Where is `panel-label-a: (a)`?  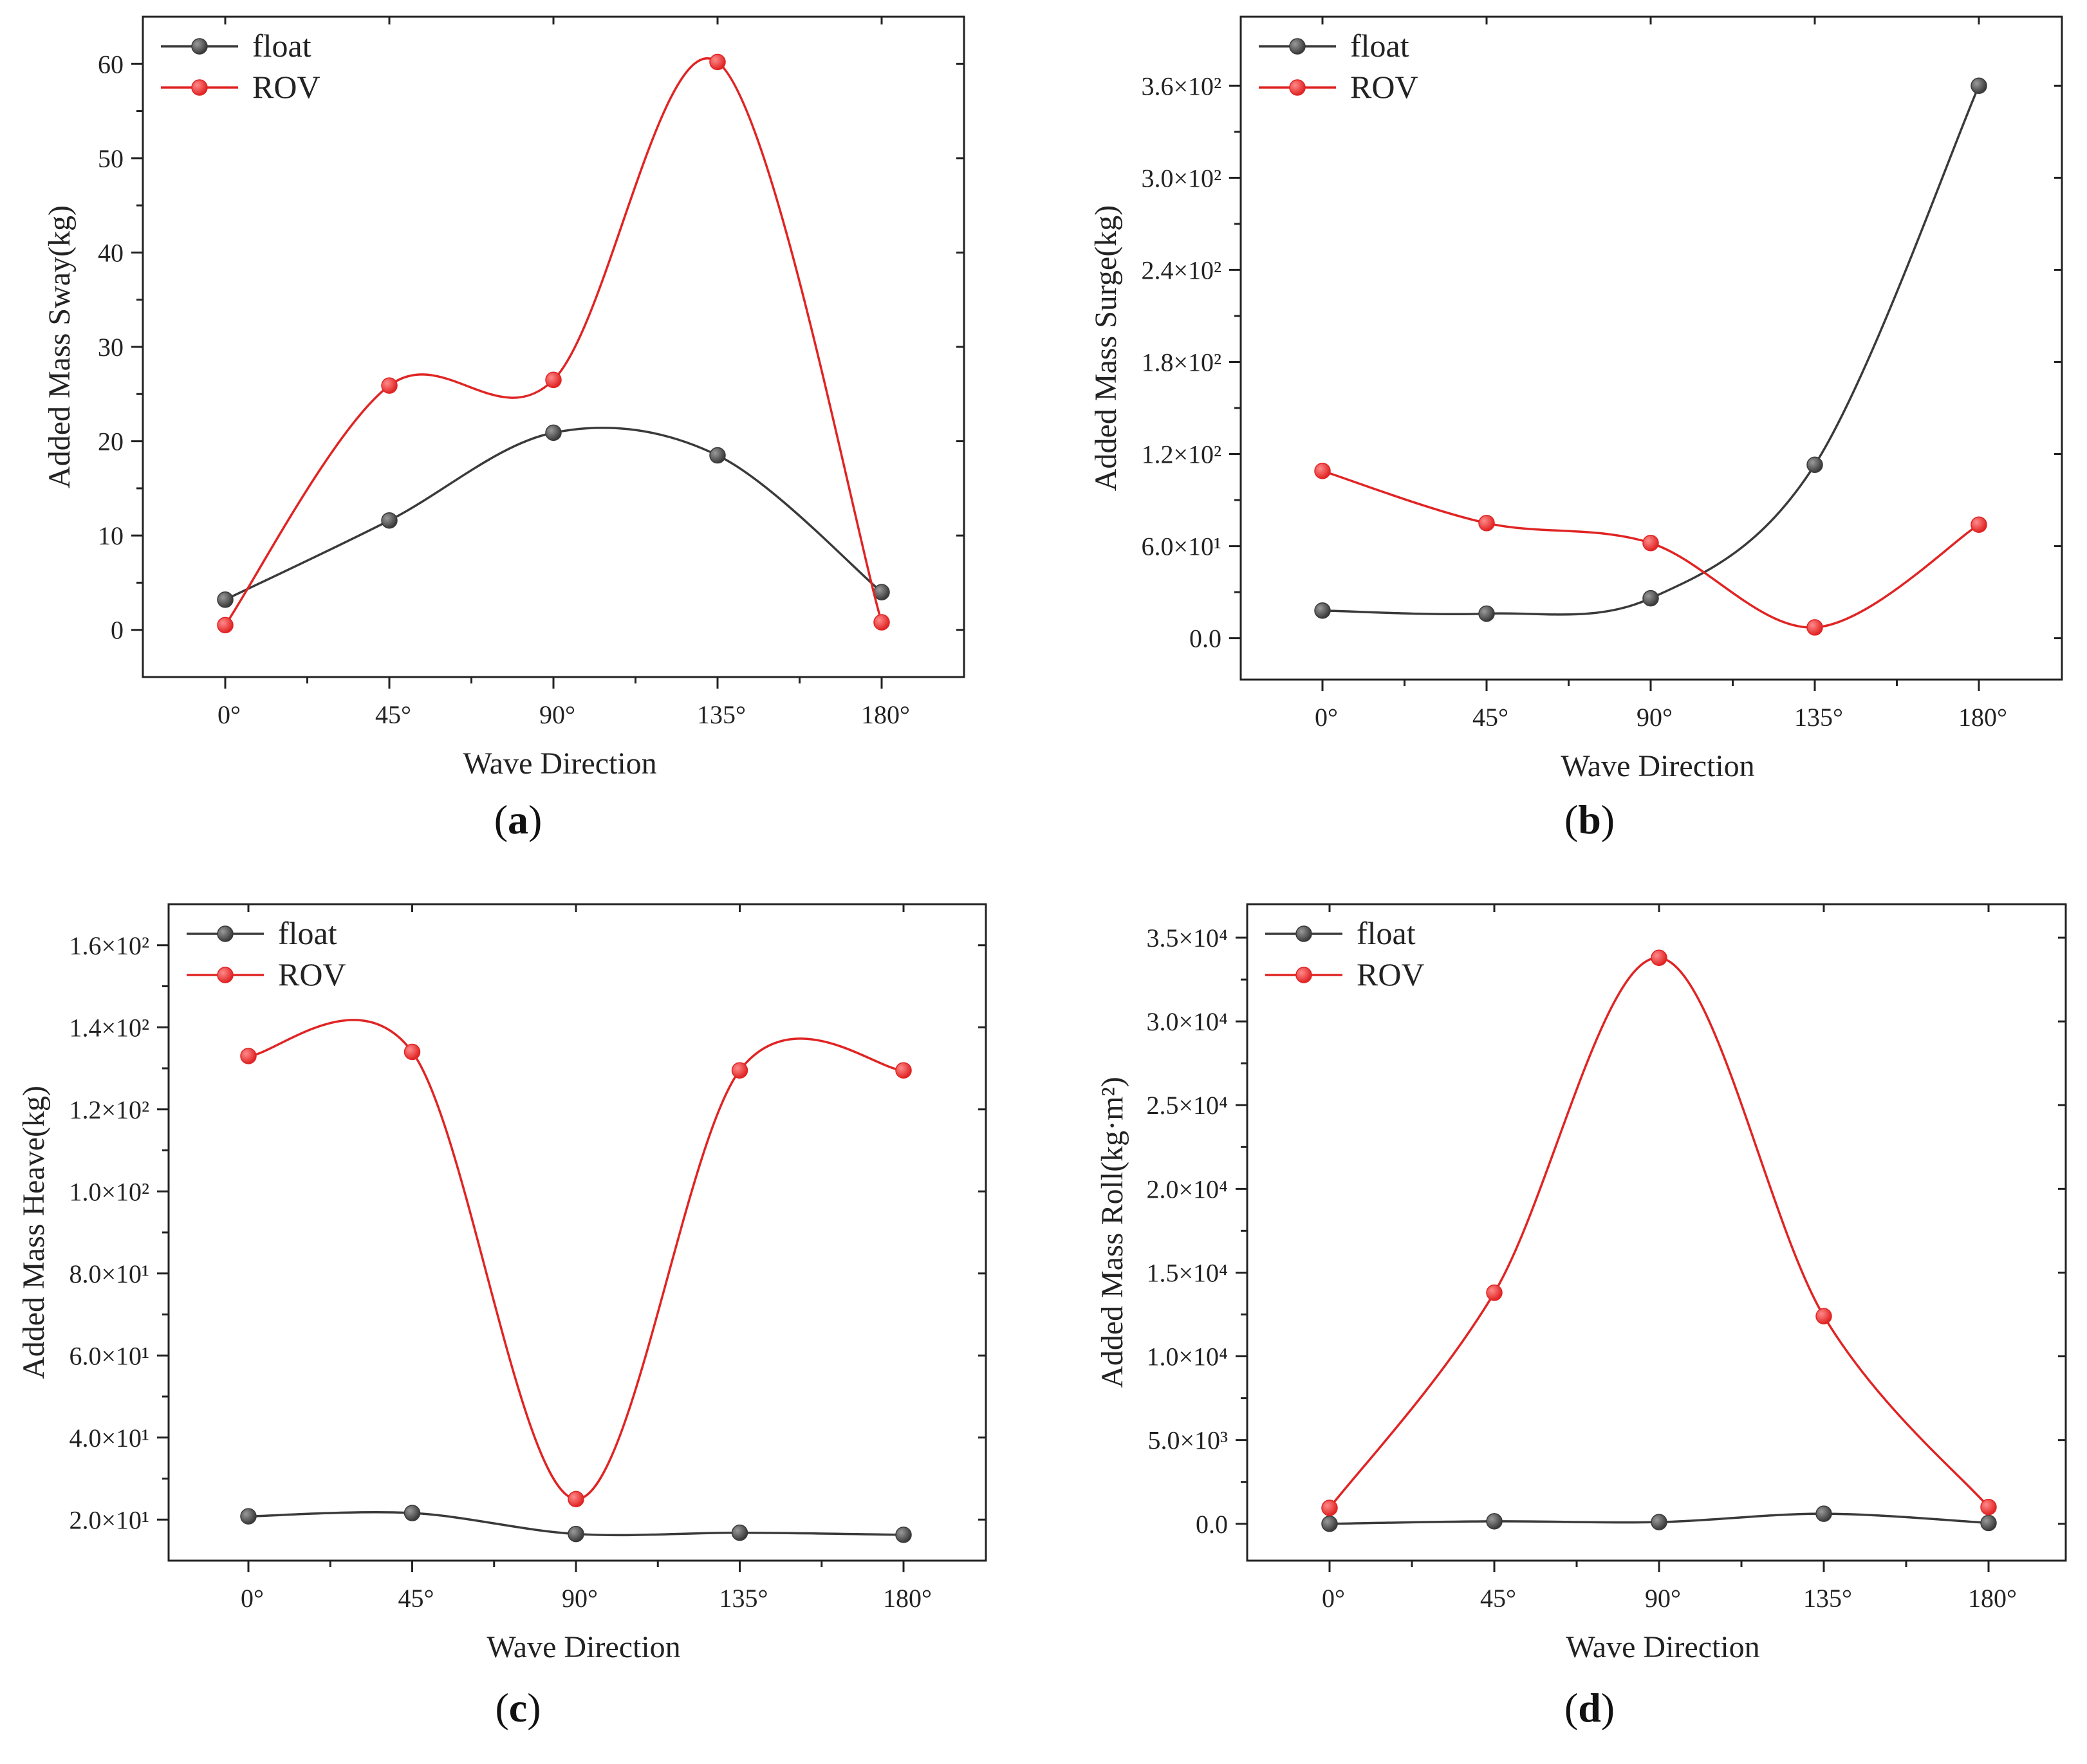 panel-label-a: (a) is located at coordinates (518, 819).